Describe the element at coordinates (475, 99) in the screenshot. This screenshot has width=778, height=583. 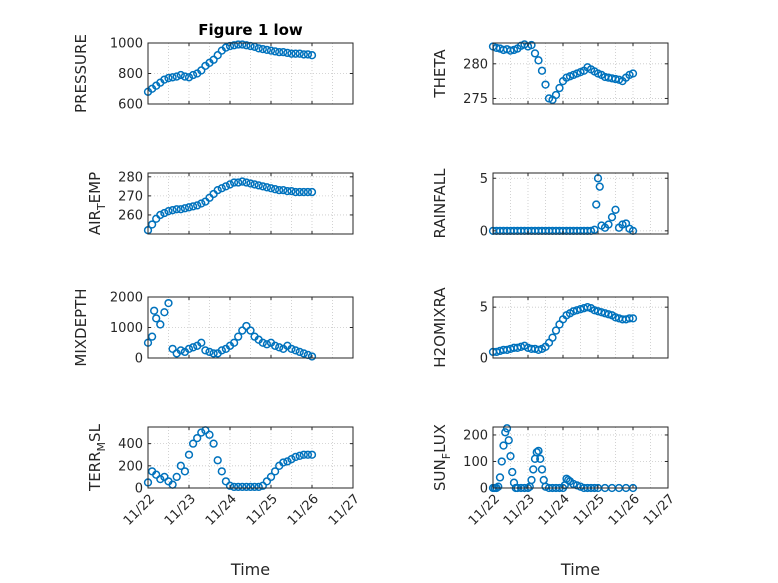
I see `y-tick-label: 275` at that location.